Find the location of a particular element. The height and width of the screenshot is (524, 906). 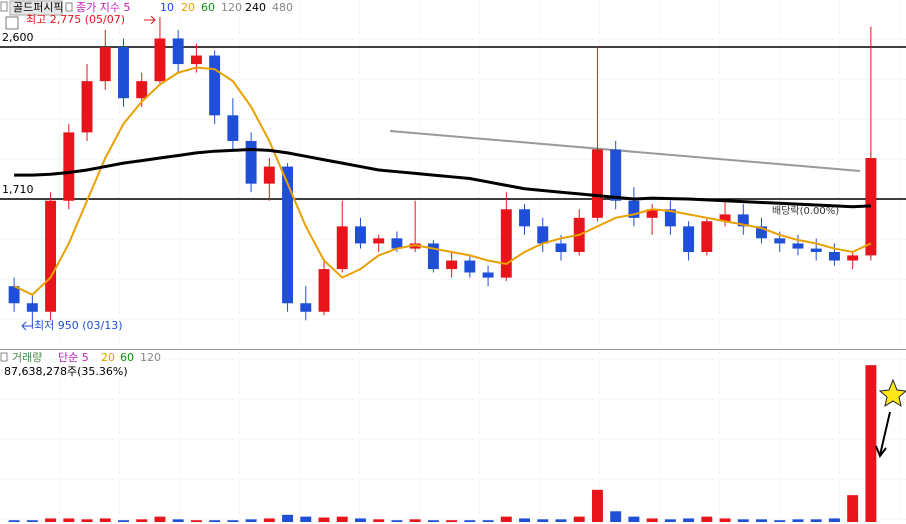

volume-ma-period: 60 is located at coordinates (127, 357).